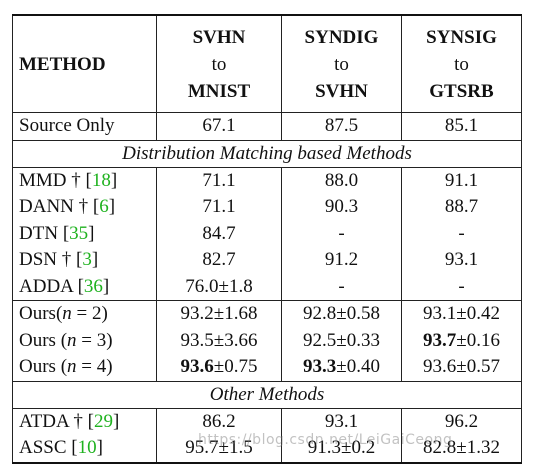 The width and height of the screenshot is (534, 470). I want to click on row-name: DTN [35], so click(84, 233).